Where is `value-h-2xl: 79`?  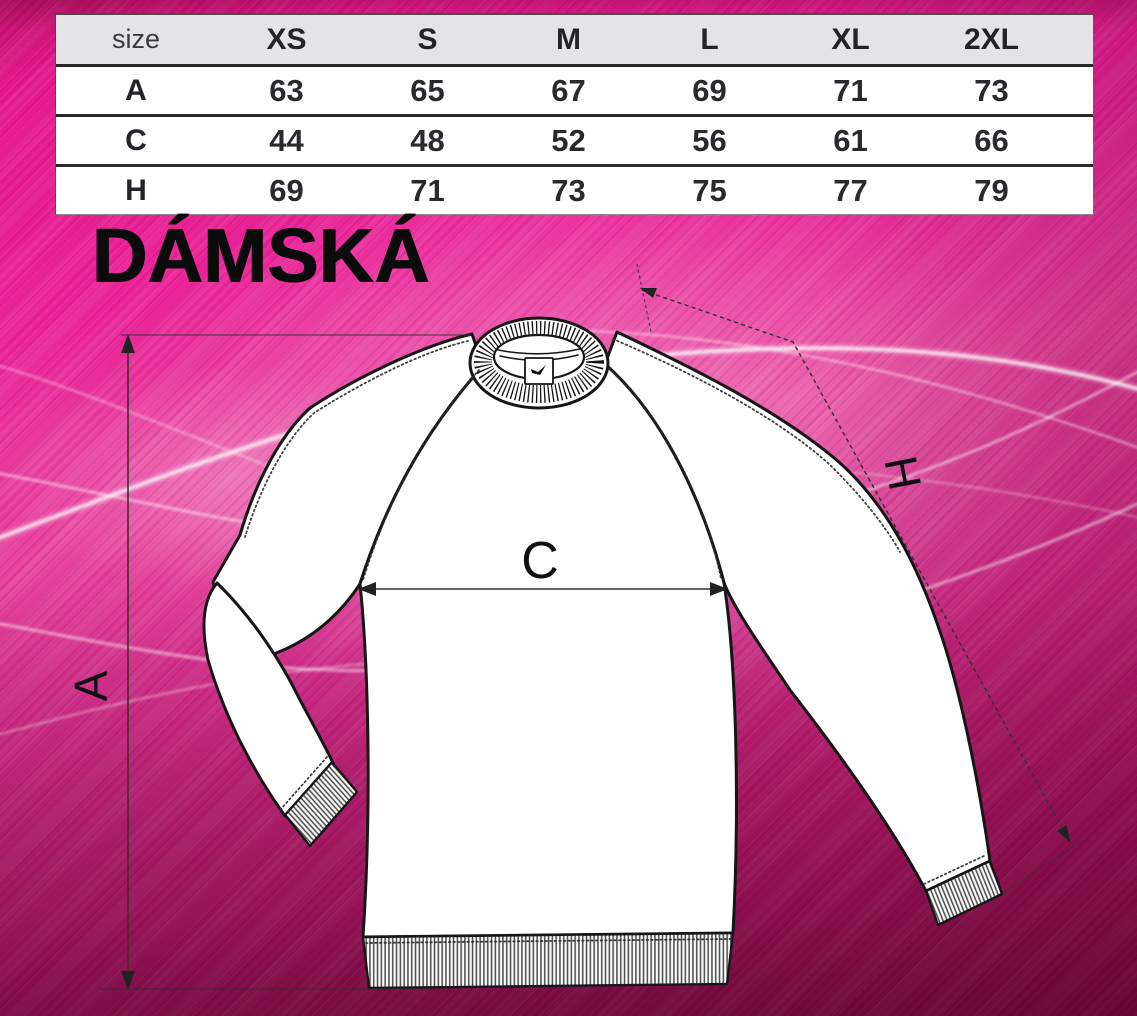 value-h-2xl: 79 is located at coordinates (991, 190).